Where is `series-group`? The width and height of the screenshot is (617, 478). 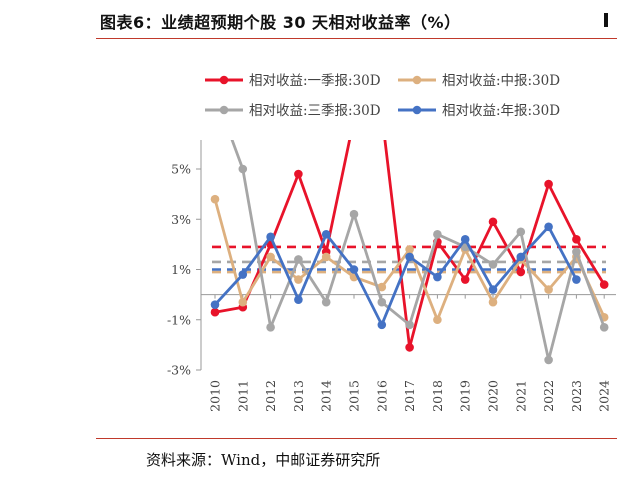 series-group is located at coordinates (395, 276).